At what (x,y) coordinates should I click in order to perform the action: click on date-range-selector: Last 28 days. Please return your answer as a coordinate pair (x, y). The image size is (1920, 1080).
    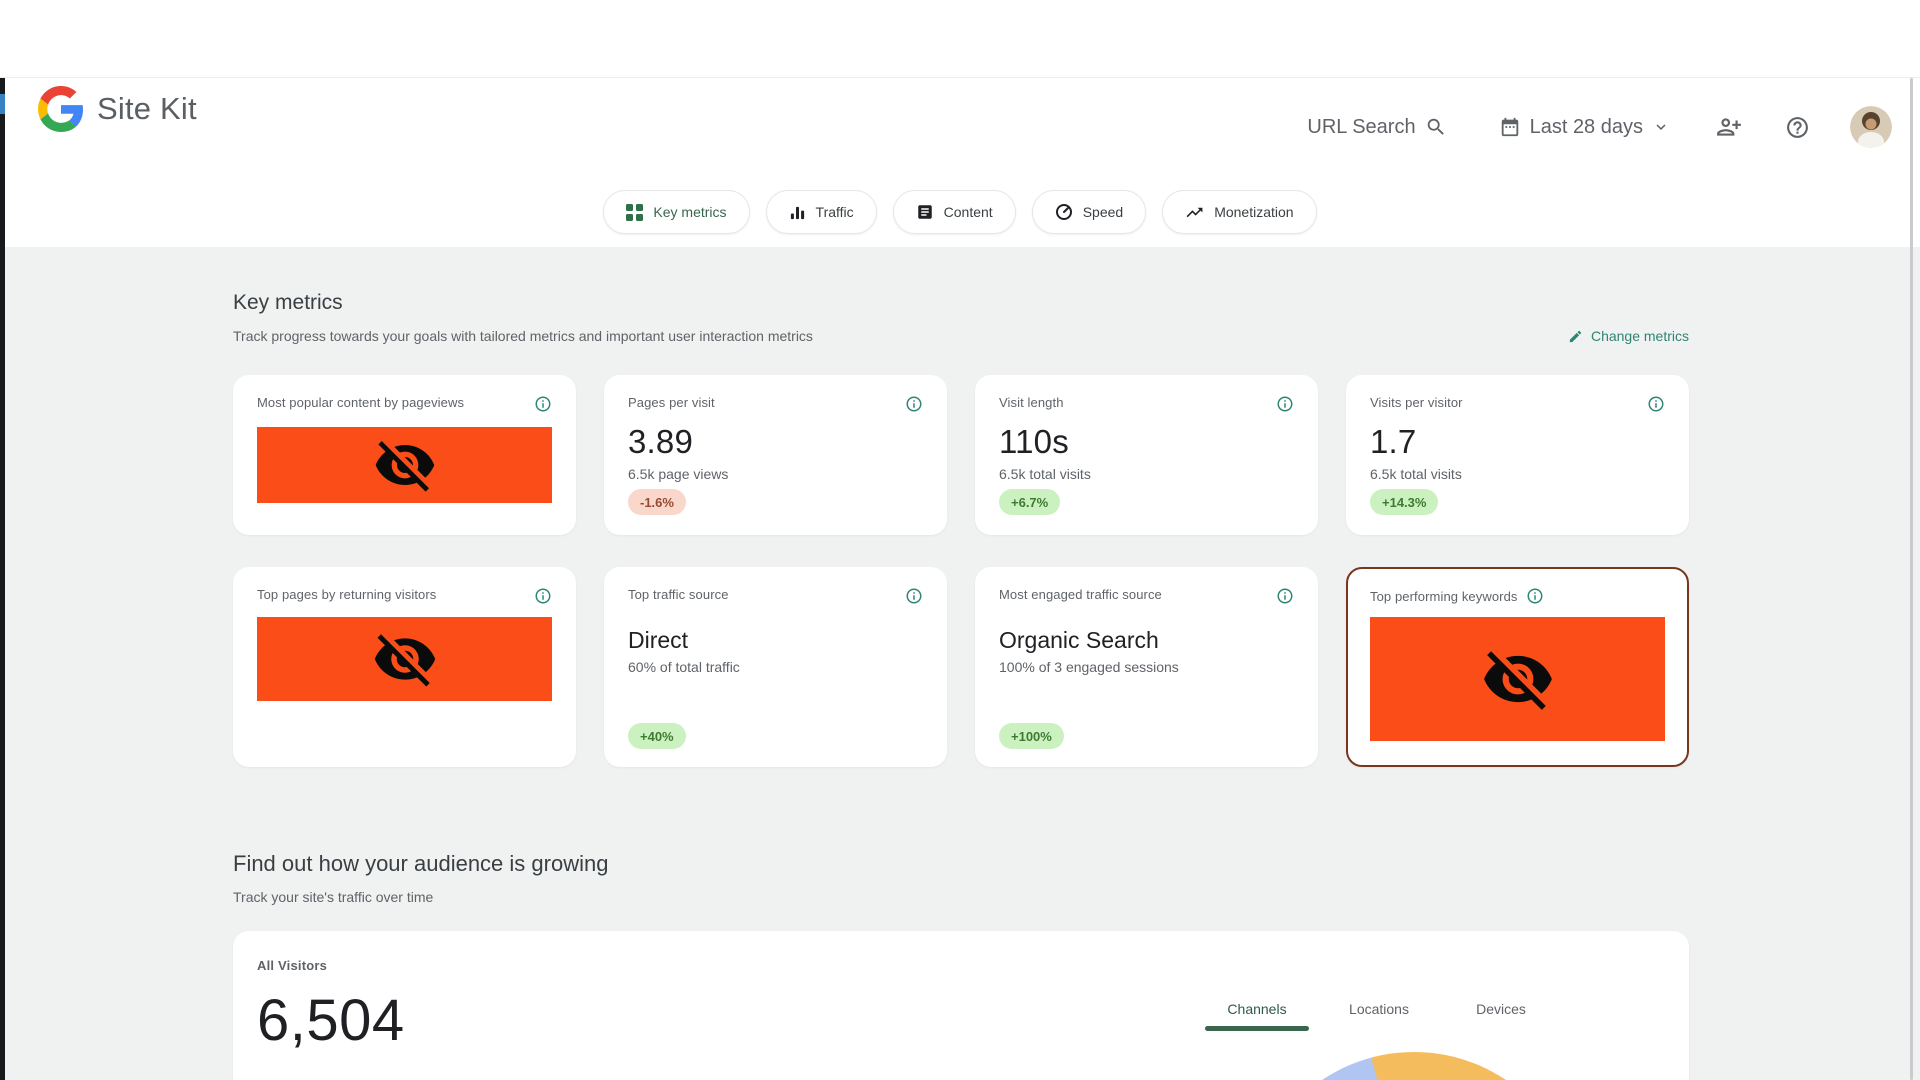
    Looking at the image, I should click on (1584, 127).